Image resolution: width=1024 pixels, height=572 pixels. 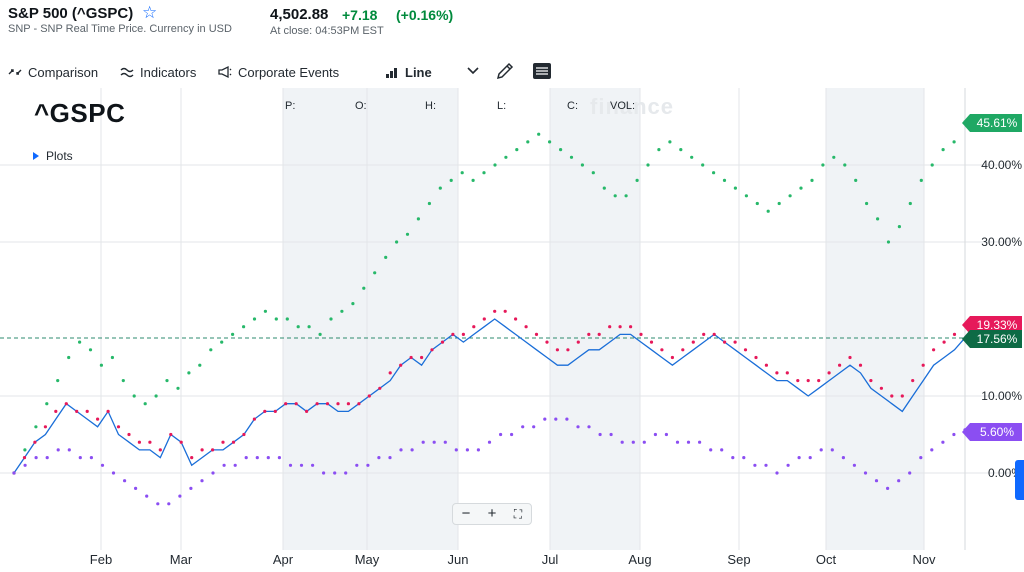 I want to click on y-tick-label: 40.00%, so click(x=1001, y=165).